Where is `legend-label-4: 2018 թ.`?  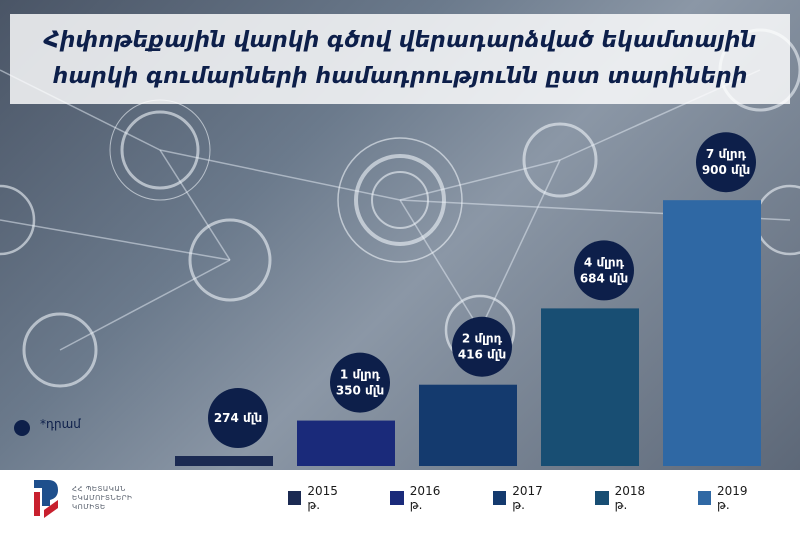
legend-label-4: 2018 թ. is located at coordinates (630, 498).